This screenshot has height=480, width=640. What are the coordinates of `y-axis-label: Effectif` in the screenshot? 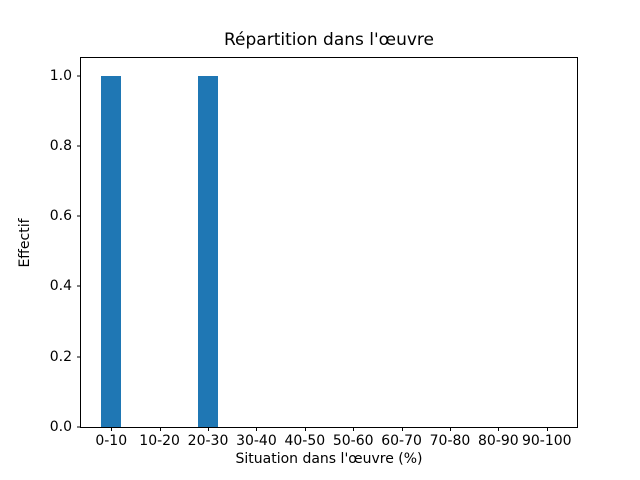 It's located at (25, 242).